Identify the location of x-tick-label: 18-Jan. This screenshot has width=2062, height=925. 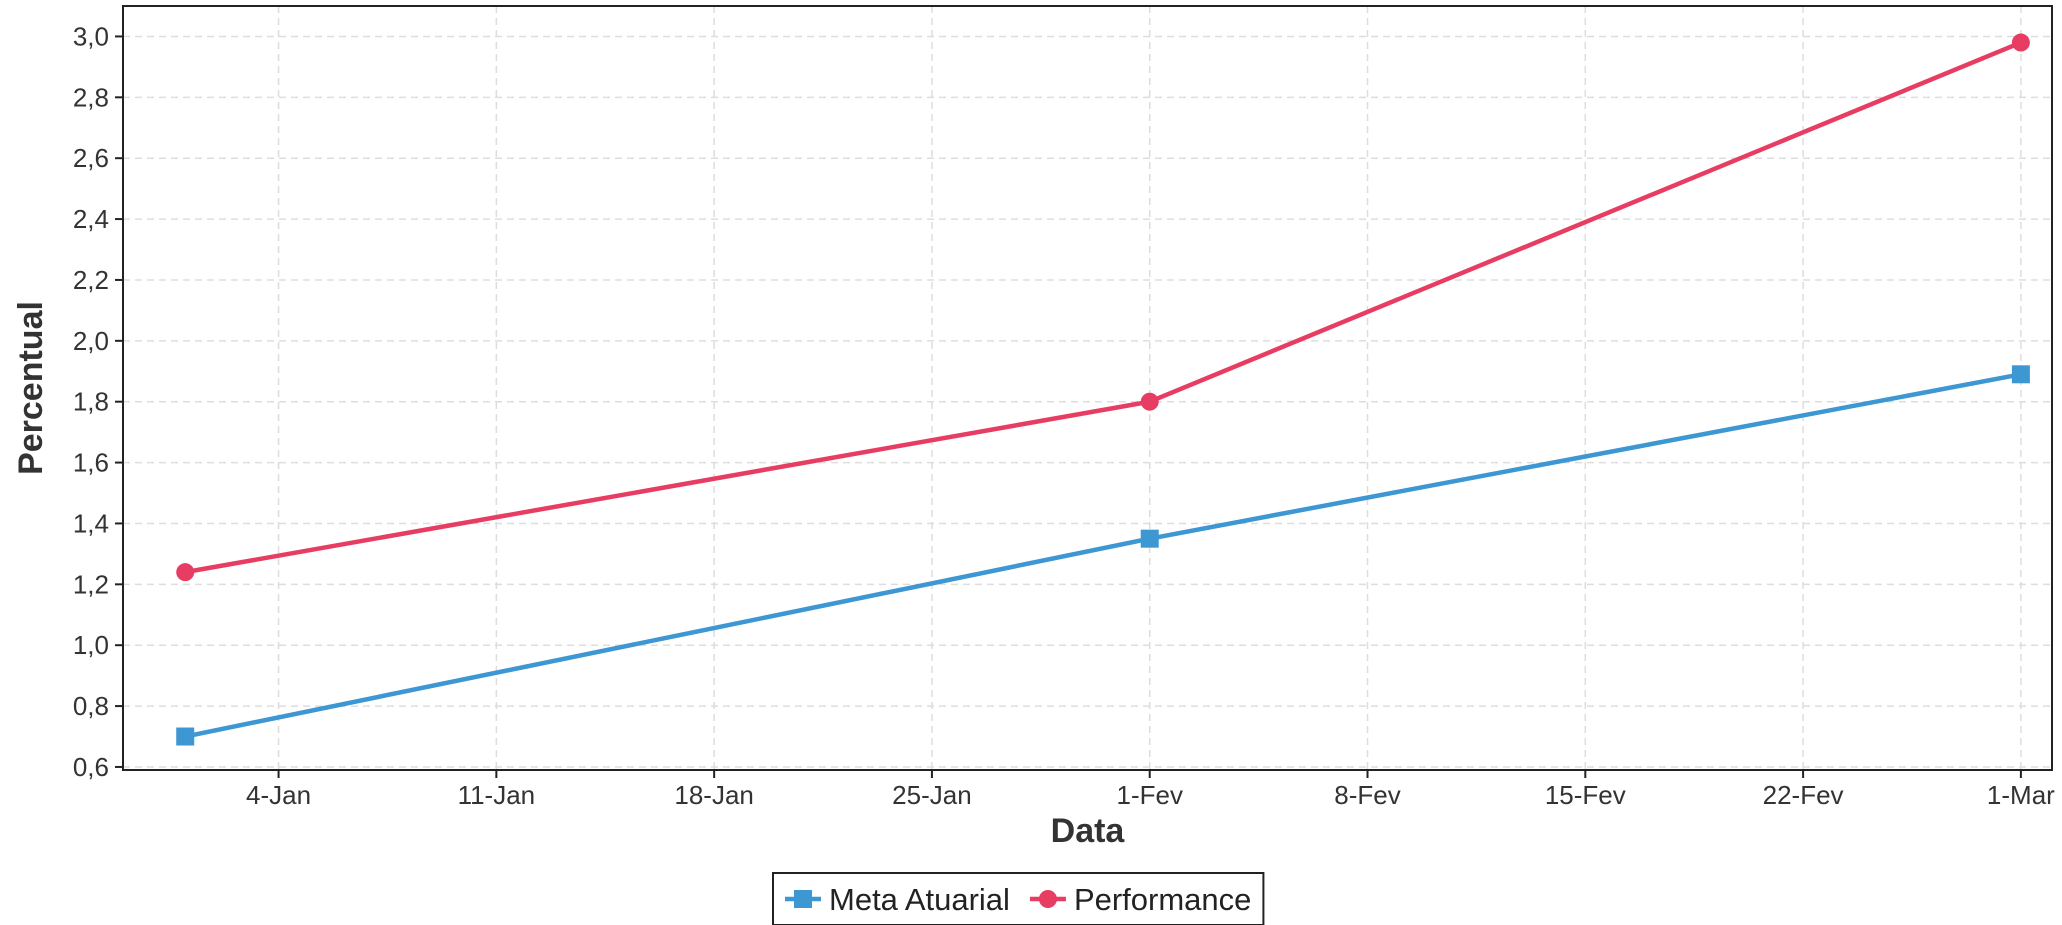
(714, 795).